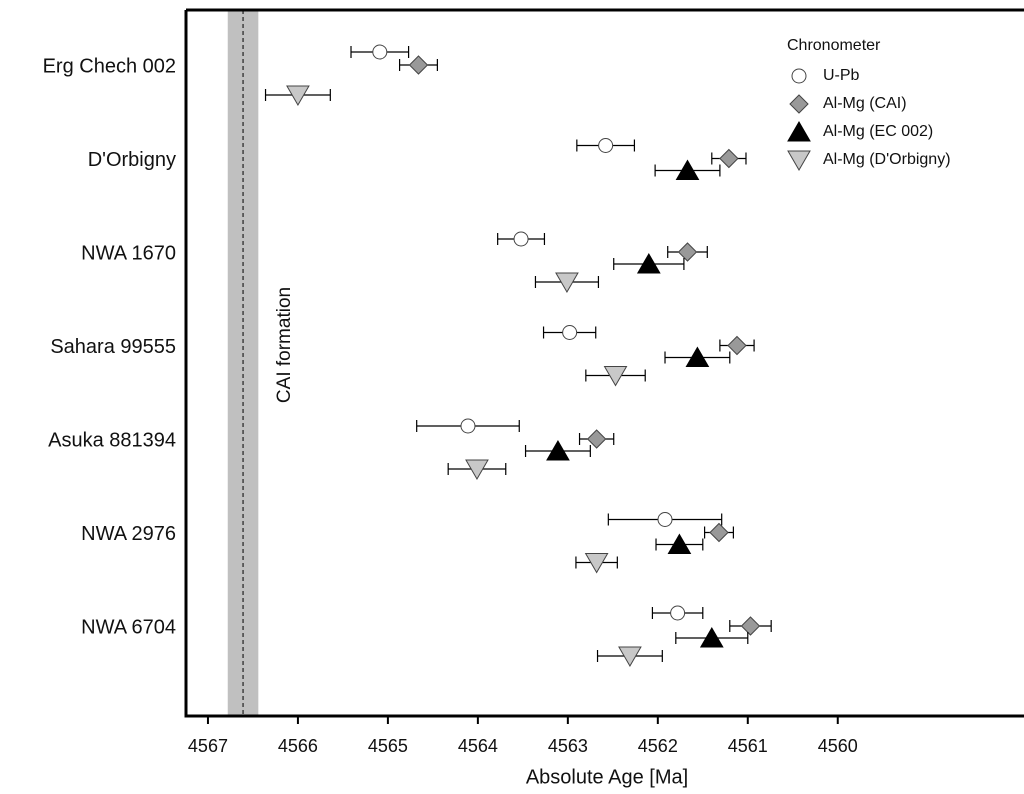 This screenshot has width=1024, height=794. I want to click on legend-label: Al-Mg (D'Orbigny), so click(887, 159).